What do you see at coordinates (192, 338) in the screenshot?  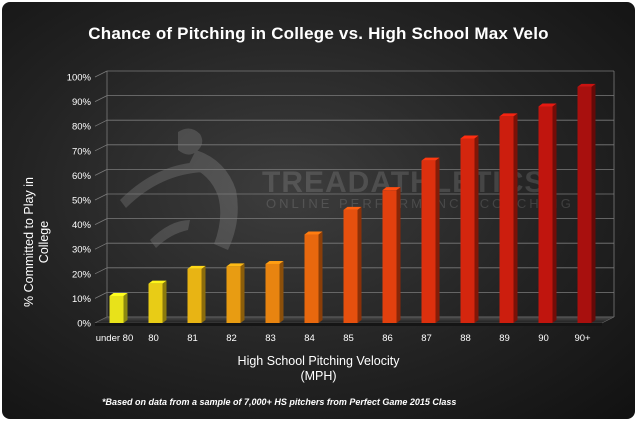 I see `x-tick-label: 81` at bounding box center [192, 338].